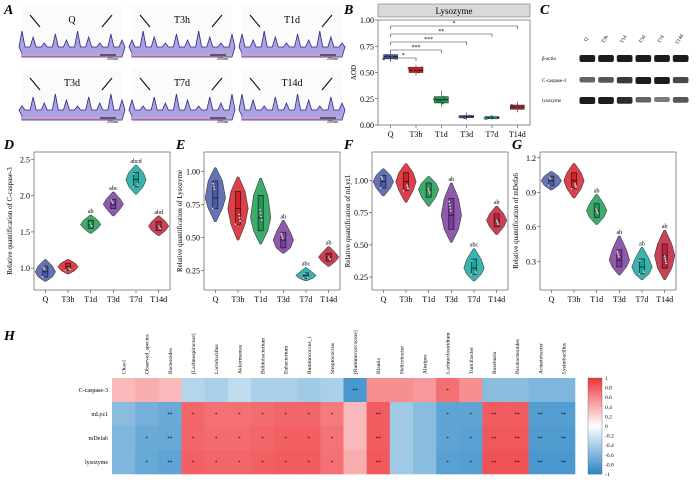 This screenshot has height=490, width=700. Describe the element at coordinates (379, 366) in the screenshot. I see `heatmap-column-label: Blautia` at that location.